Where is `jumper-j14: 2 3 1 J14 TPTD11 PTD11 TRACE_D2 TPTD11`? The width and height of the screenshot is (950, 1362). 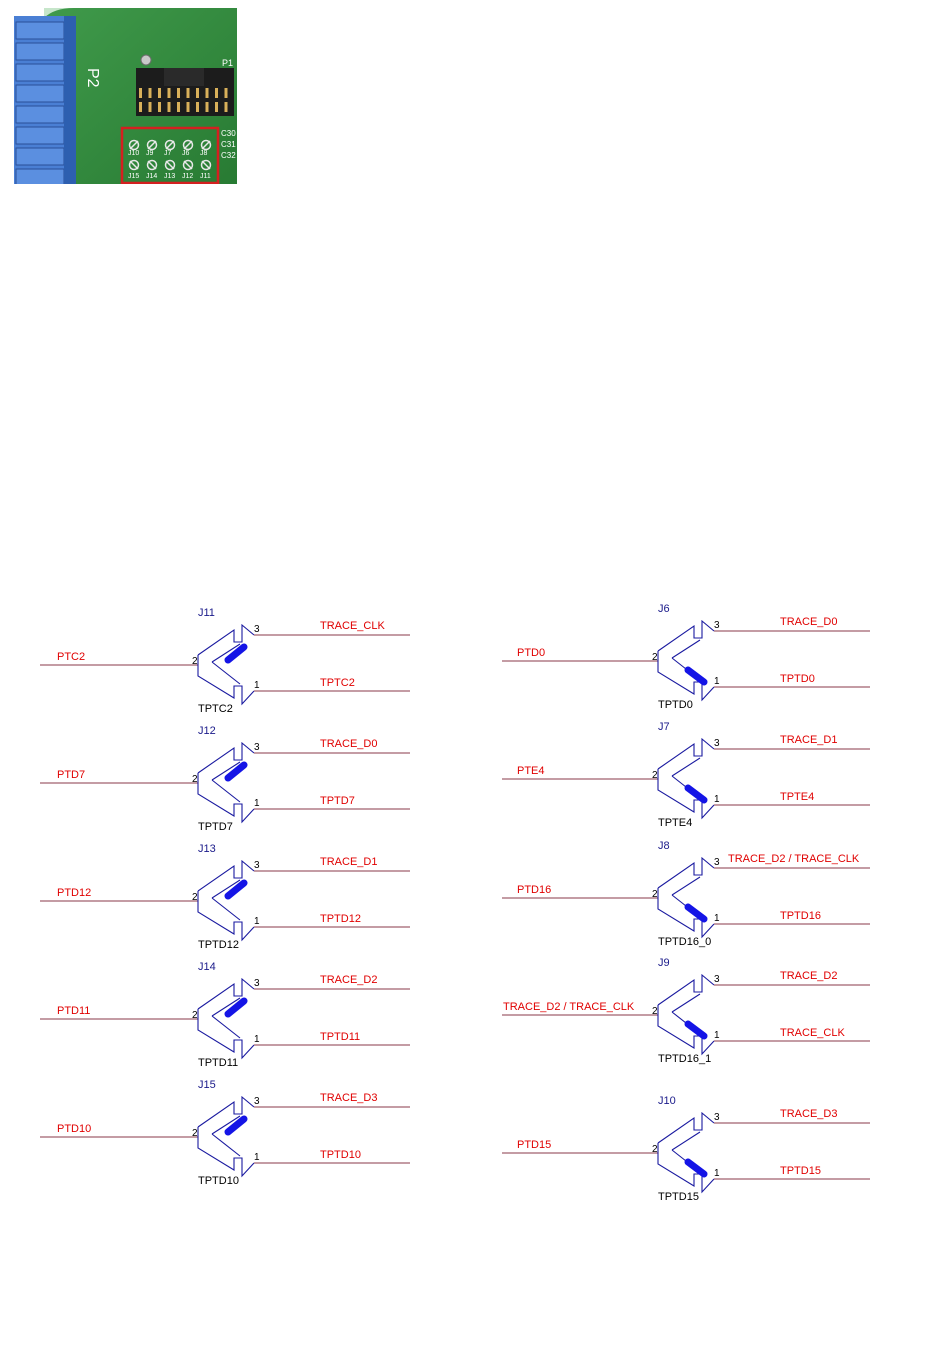 jumper-j14: 2 3 1 J14 TPTD11 PTD11 TRACE_D2 TPTD11 is located at coordinates (225, 1015).